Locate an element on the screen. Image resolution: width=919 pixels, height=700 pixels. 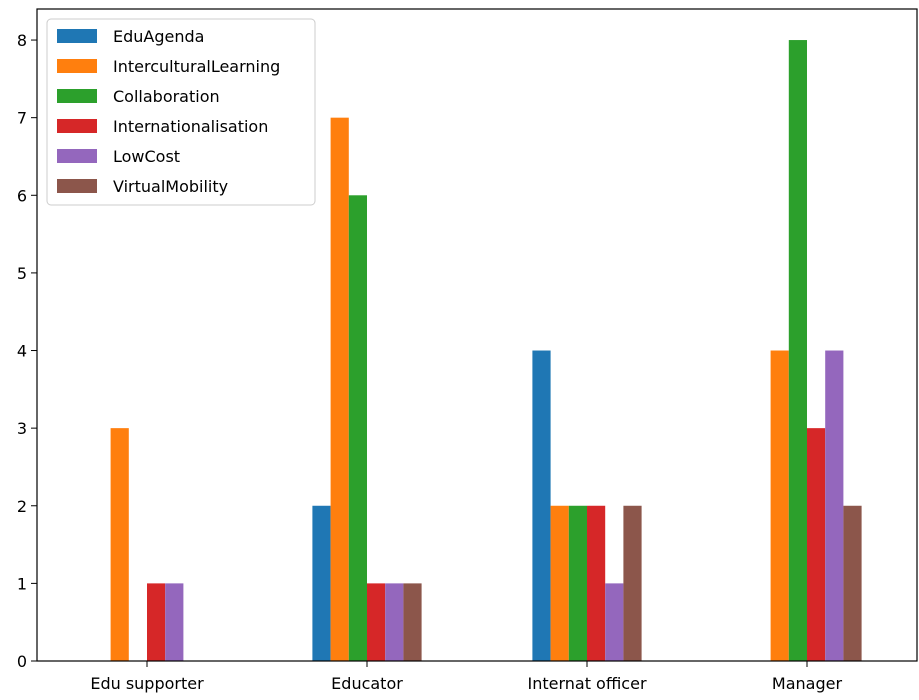
y-tick-label: 7 is located at coordinates (22, 118).